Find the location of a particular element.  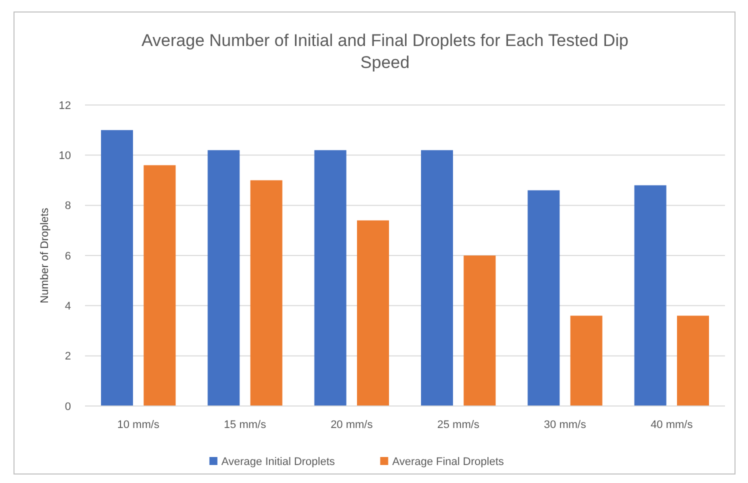

y-tick-label: 2 is located at coordinates (67, 356).